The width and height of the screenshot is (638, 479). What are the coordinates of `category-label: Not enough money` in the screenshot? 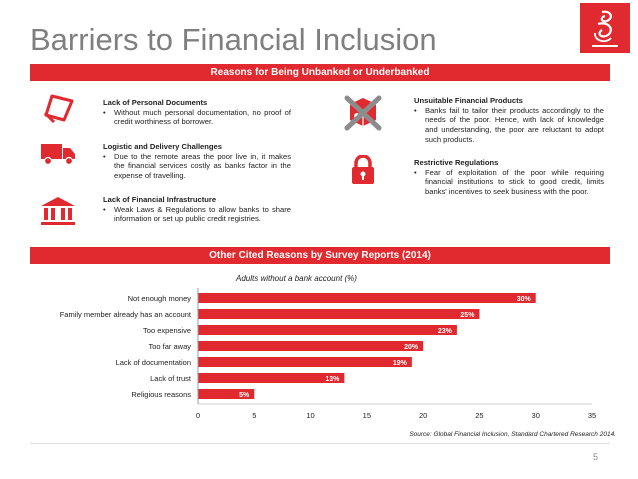 It's located at (160, 298).